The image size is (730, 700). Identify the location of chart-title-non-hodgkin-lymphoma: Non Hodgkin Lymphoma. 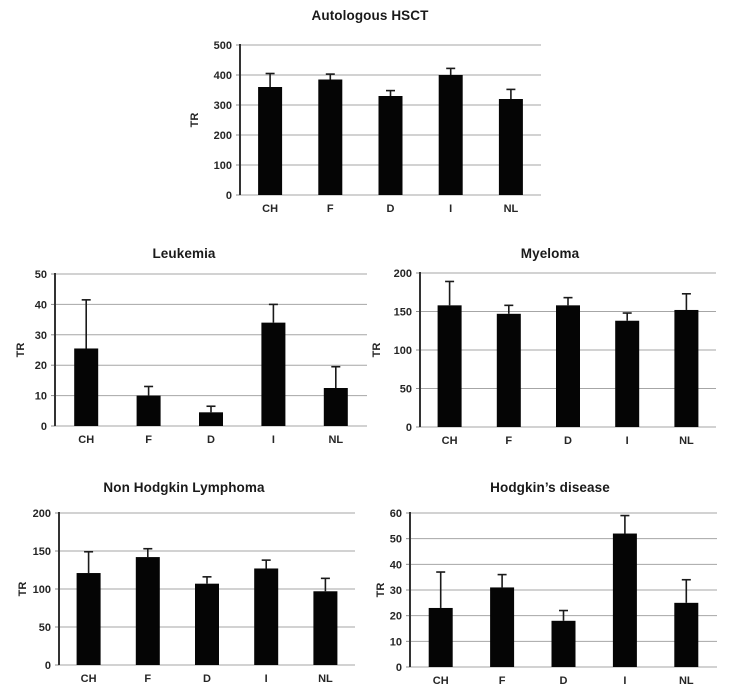
(184, 487).